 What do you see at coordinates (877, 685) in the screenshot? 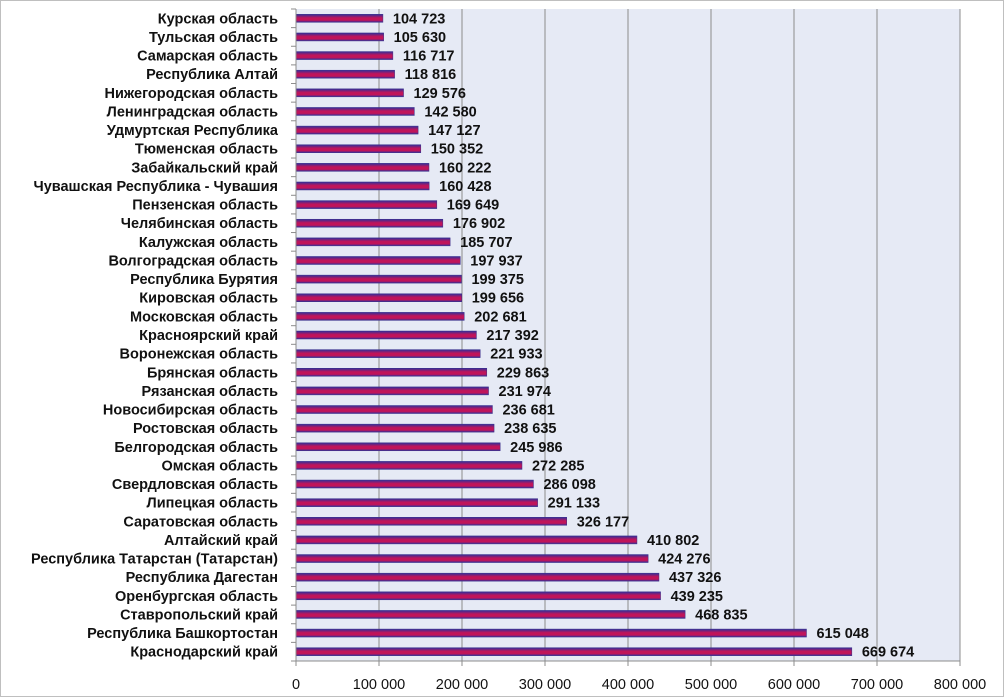
I see `x-tick-label: 700 000` at bounding box center [877, 685].